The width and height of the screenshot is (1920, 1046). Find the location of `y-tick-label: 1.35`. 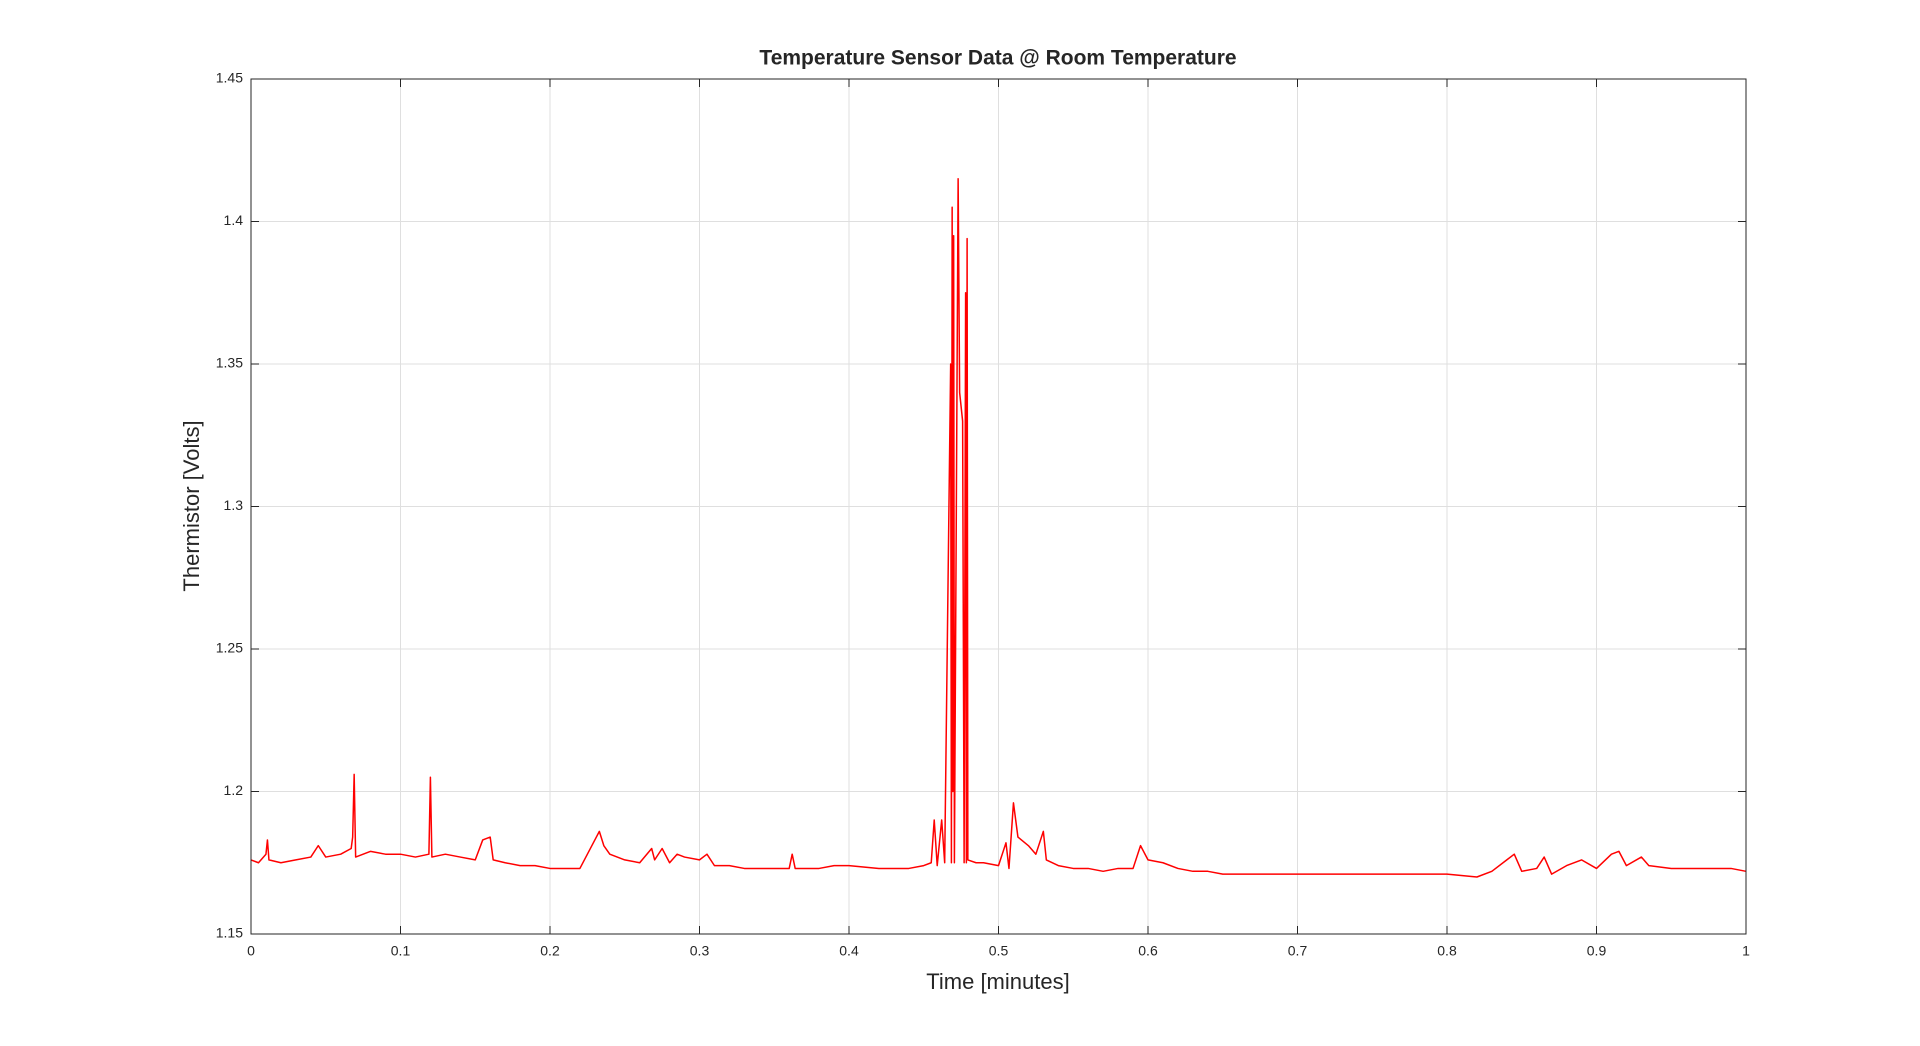

y-tick-label: 1.35 is located at coordinates (229, 363).